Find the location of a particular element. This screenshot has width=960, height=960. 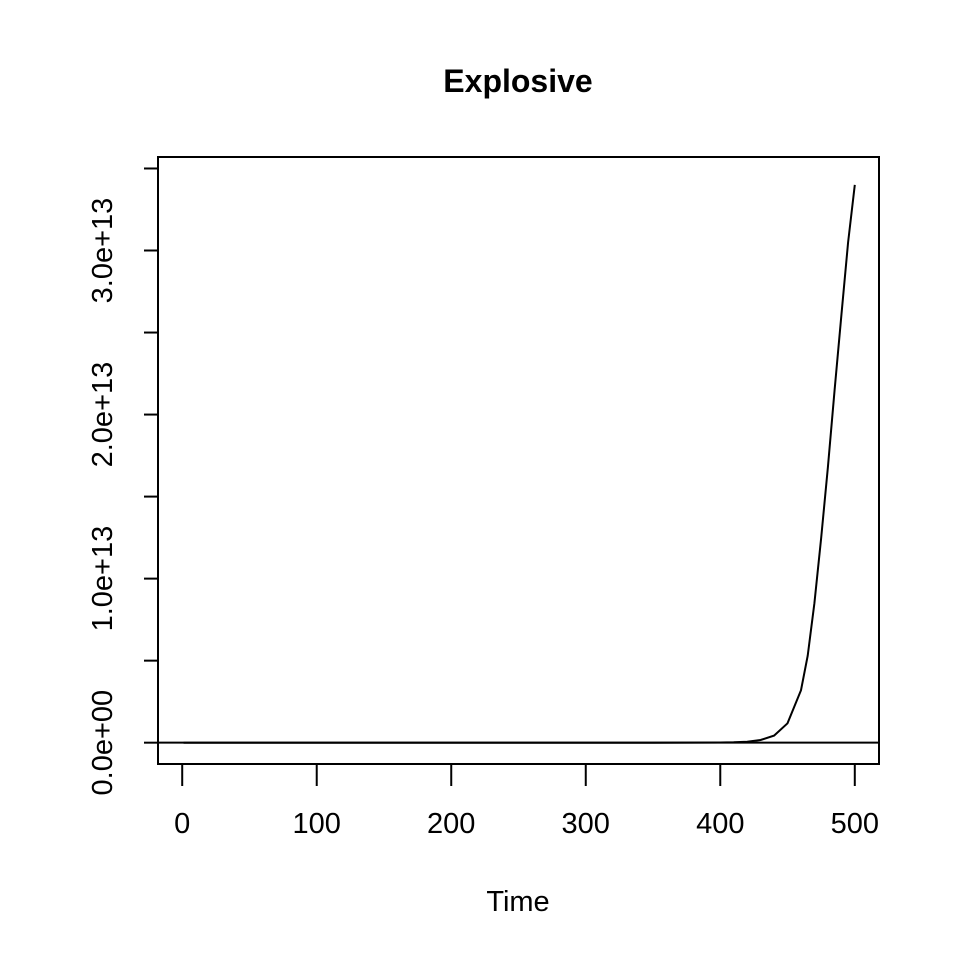

x-axis: 0 100 200 300 400 500 is located at coordinates (526, 802).